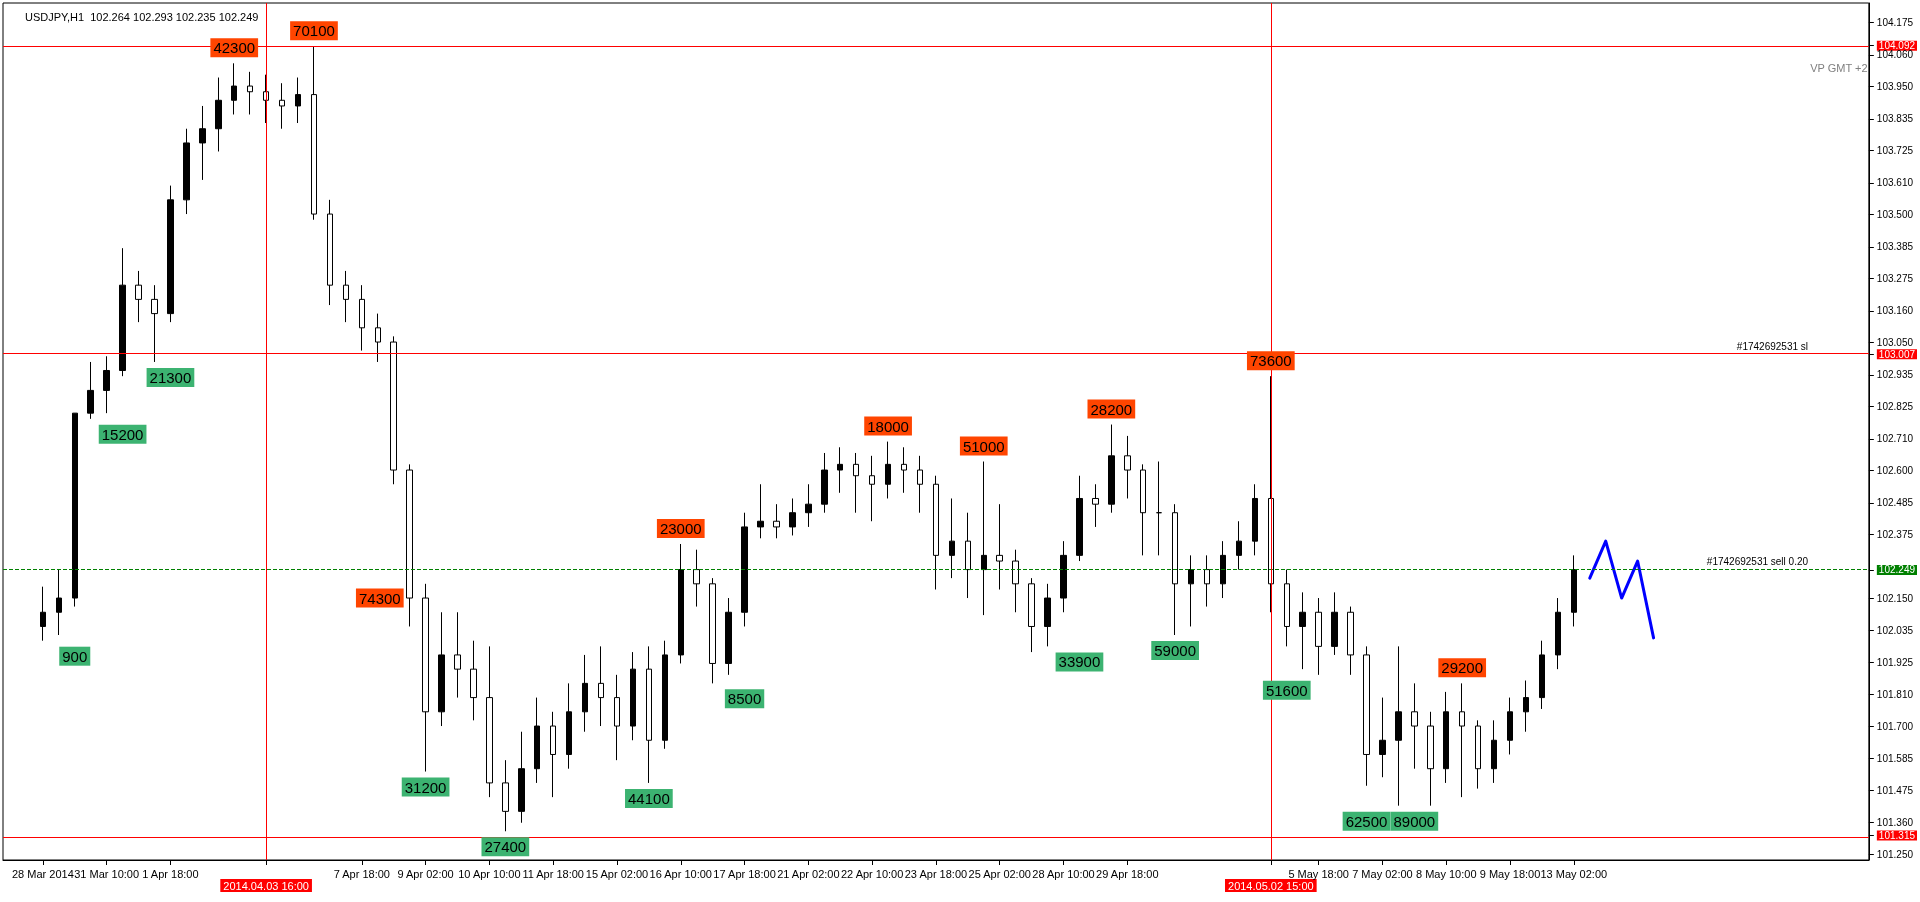 The width and height of the screenshot is (1920, 902). What do you see at coordinates (122, 434) in the screenshot?
I see `text: 15200` at bounding box center [122, 434].